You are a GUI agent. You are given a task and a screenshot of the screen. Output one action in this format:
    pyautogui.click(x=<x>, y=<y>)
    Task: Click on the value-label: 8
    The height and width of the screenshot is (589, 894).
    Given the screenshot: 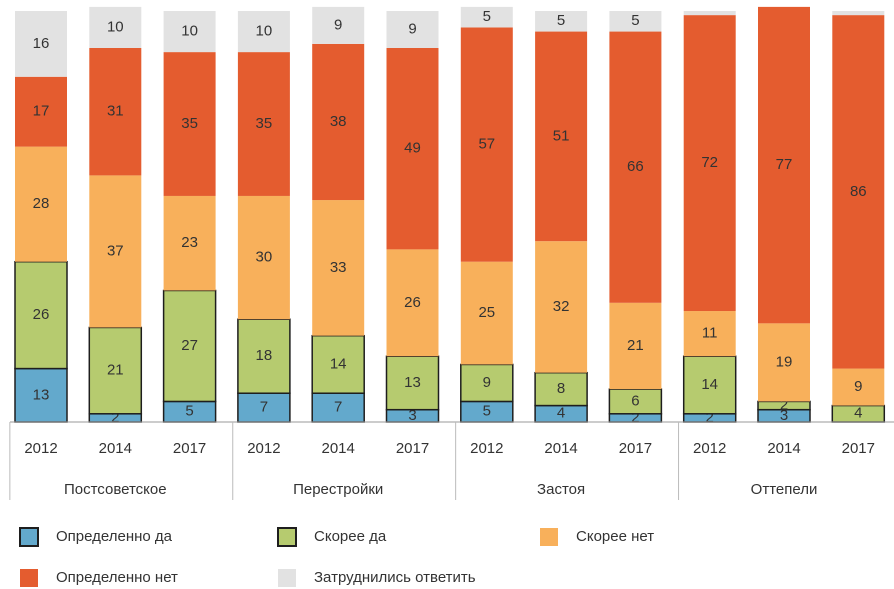 What is the action you would take?
    pyautogui.click(x=561, y=388)
    